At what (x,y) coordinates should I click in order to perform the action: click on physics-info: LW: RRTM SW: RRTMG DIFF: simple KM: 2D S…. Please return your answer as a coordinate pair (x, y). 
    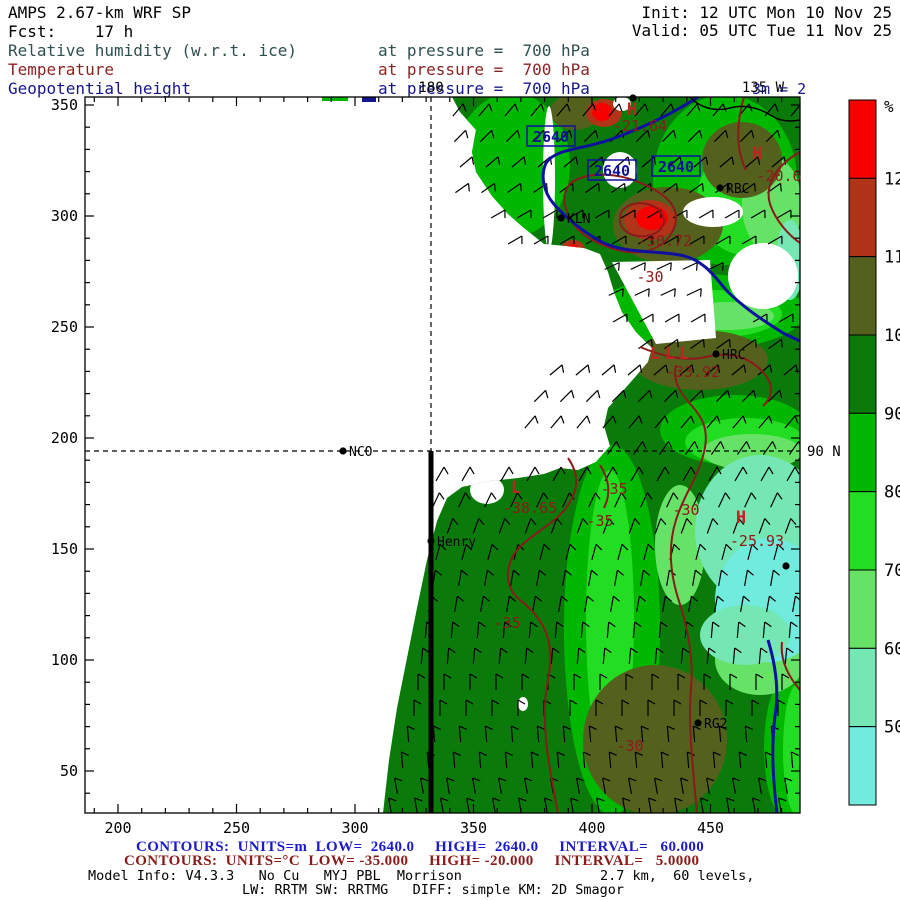
    Looking at the image, I should click on (433, 890).